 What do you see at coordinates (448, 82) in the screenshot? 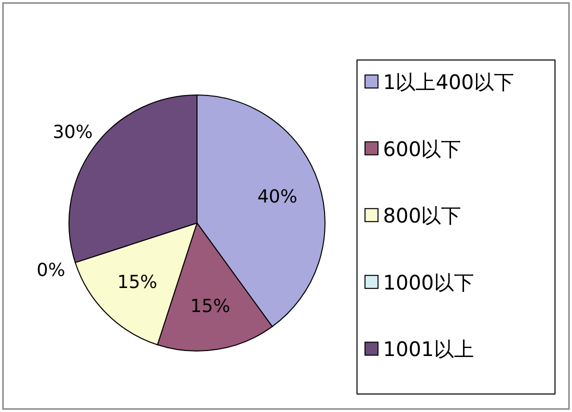
I see `legend-label: 1以上400以下` at bounding box center [448, 82].